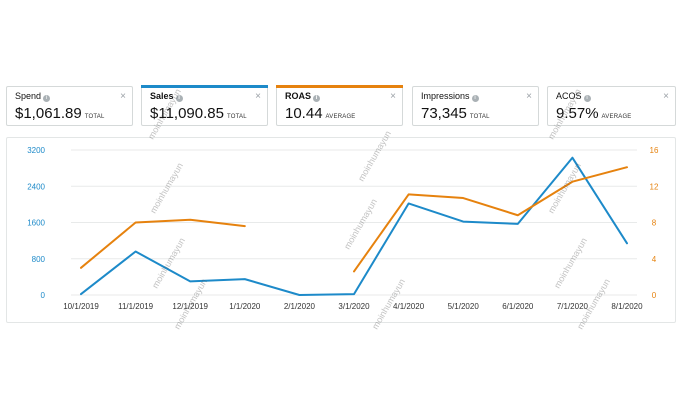 The width and height of the screenshot is (680, 411). Describe the element at coordinates (409, 306) in the screenshot. I see `x-tick-label: 4/1/2020` at that location.